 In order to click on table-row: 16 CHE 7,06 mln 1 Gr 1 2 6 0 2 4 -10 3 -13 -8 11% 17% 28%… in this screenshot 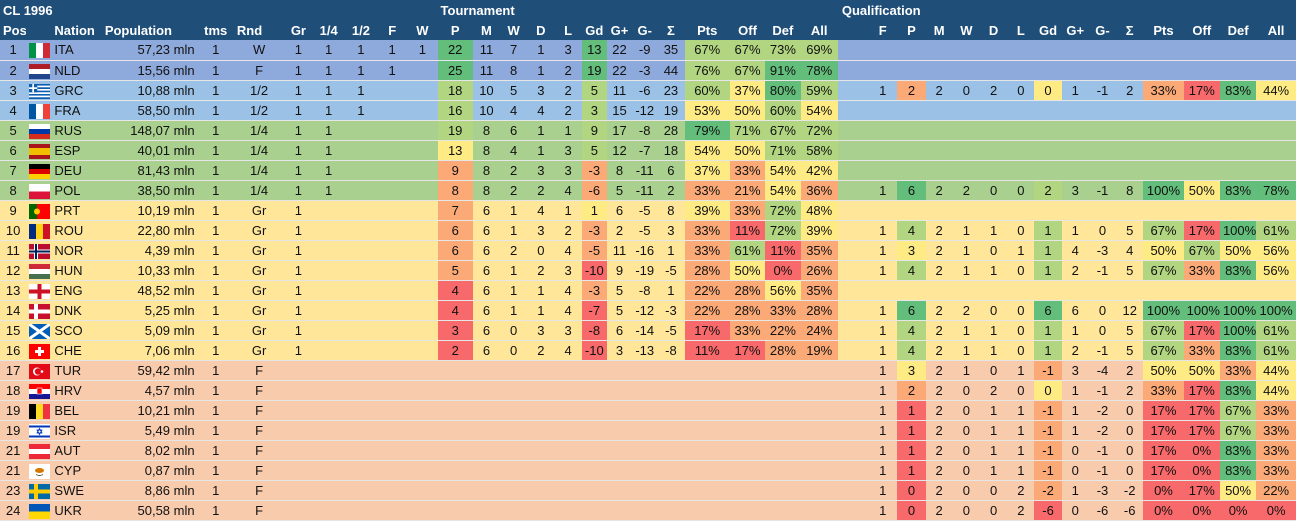, I will do `click(648, 350)`.